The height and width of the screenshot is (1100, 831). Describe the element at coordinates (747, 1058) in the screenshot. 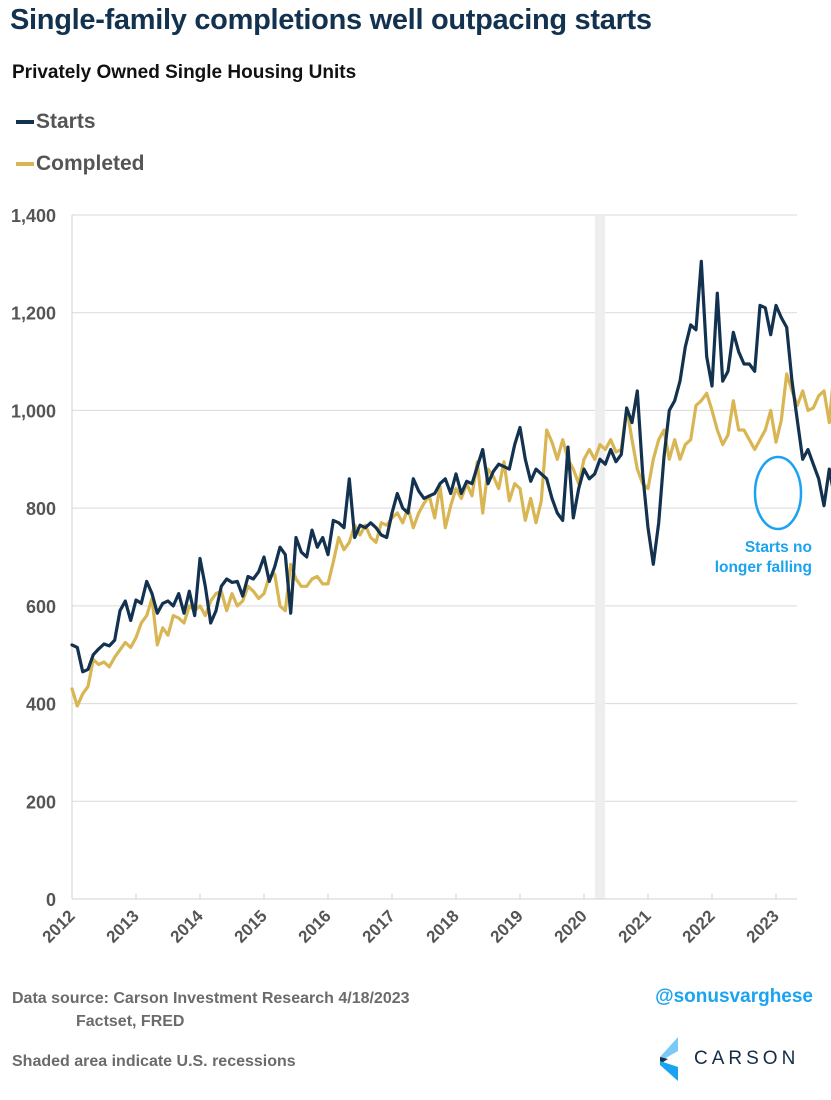

I see `carson-logo-text: CARSON` at that location.